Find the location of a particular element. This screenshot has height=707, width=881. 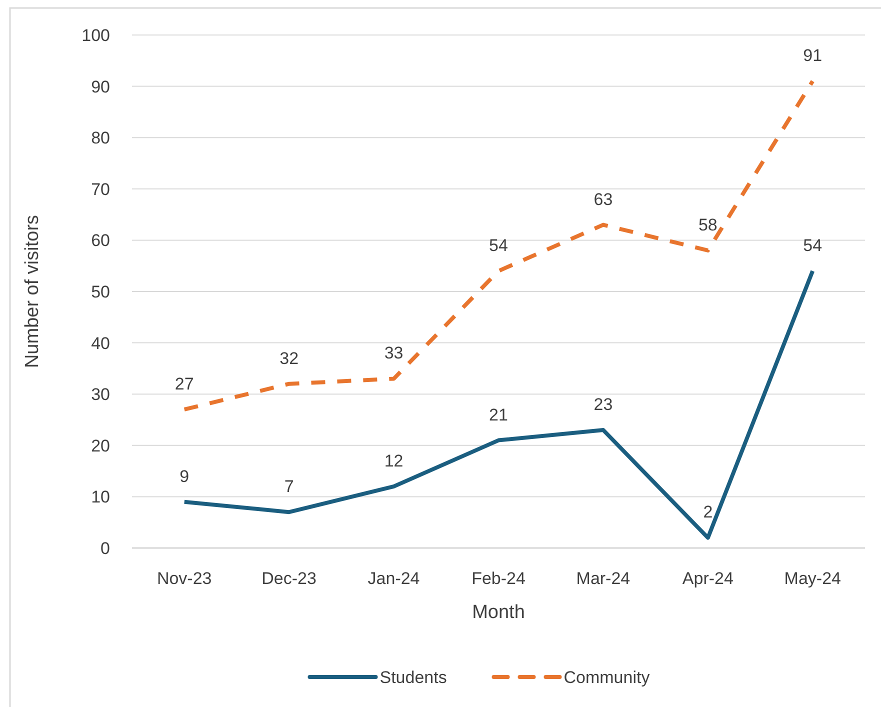

data-label: 32 is located at coordinates (289, 358).